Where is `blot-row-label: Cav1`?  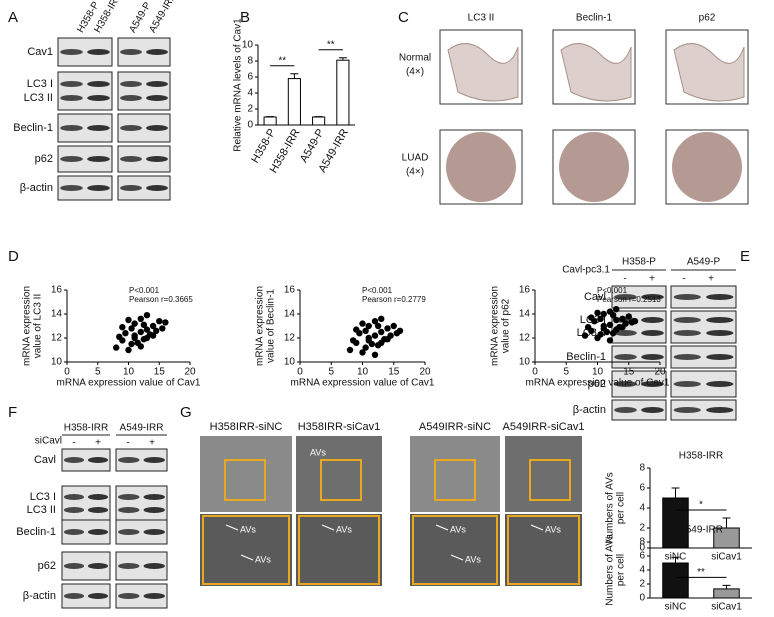 blot-row-label: Cav1 is located at coordinates (40, 52).